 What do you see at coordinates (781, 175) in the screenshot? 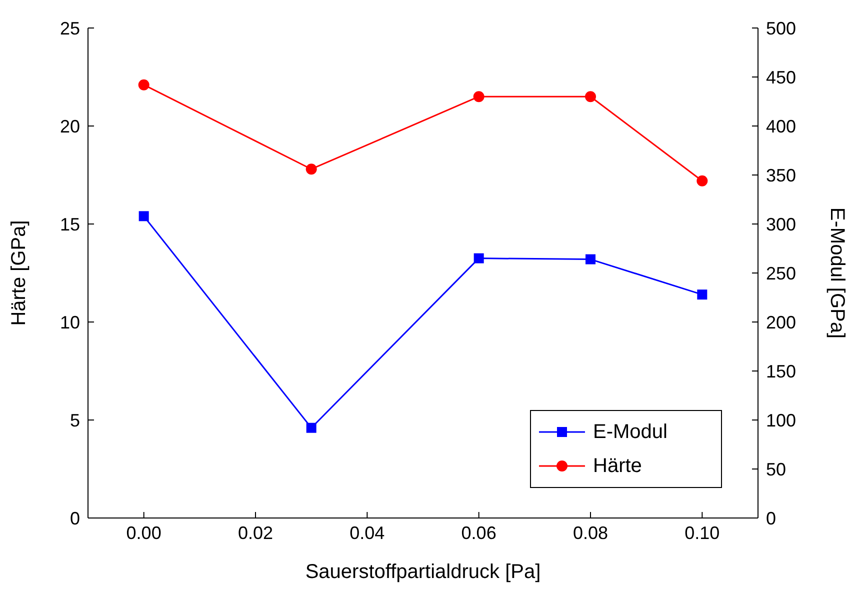
I see `y2-tick-label: 350` at bounding box center [781, 175].